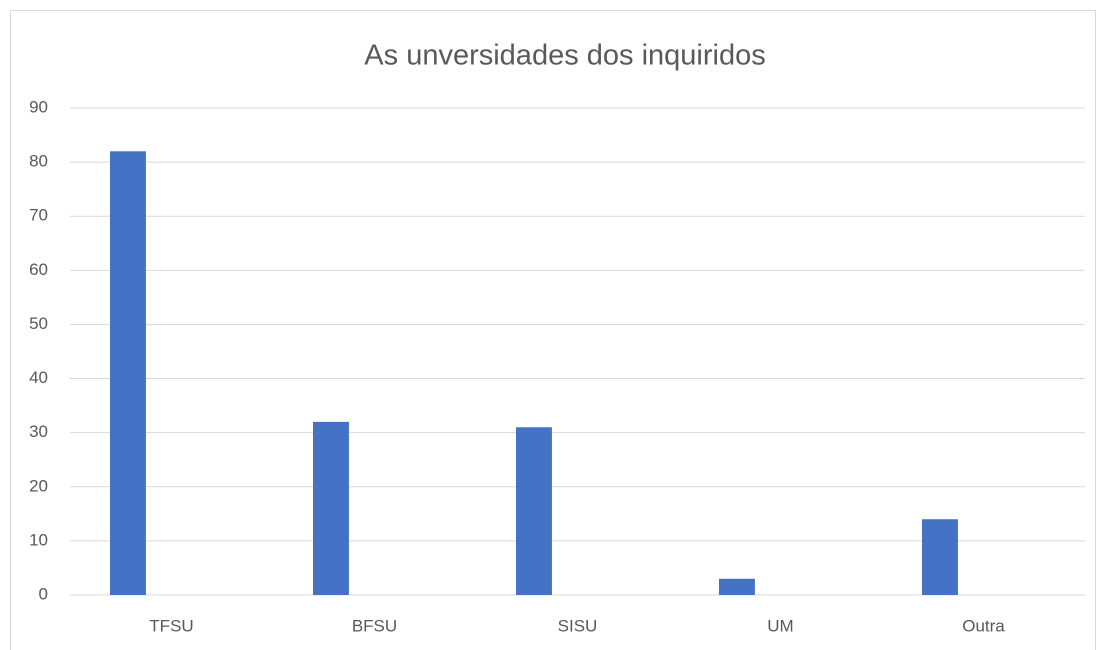 The width and height of the screenshot is (1102, 650). What do you see at coordinates (38, 106) in the screenshot?
I see `y-tick-label: 90` at bounding box center [38, 106].